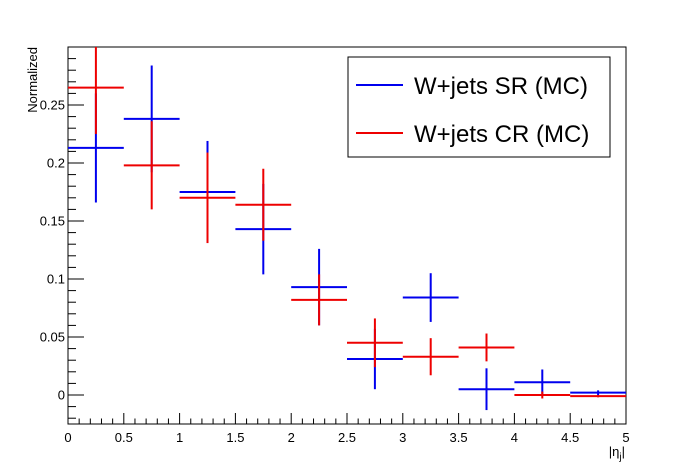 The width and height of the screenshot is (696, 474). I want to click on x-tick-label: 1, so click(179, 437).